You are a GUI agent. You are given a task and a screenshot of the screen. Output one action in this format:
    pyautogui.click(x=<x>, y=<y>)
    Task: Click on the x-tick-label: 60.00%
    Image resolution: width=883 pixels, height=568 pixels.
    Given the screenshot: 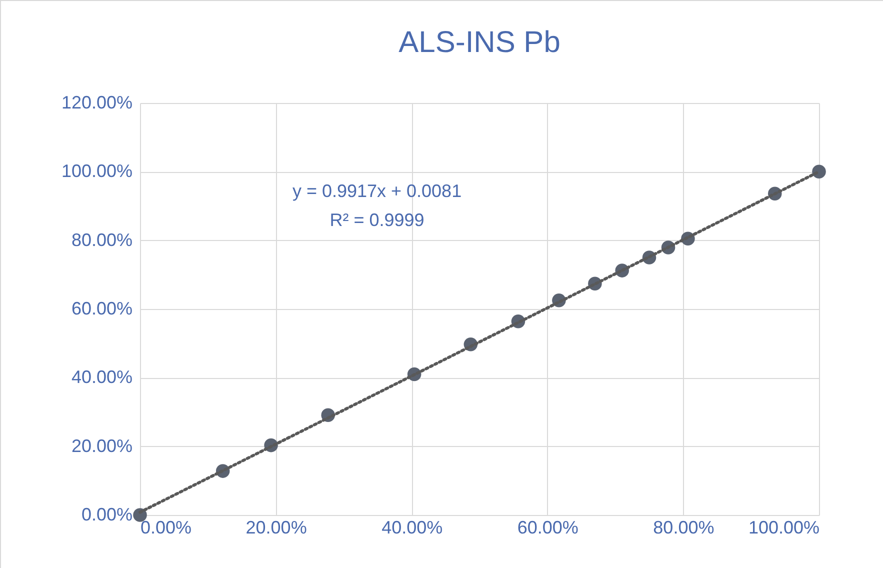 What is the action you would take?
    pyautogui.click(x=547, y=528)
    